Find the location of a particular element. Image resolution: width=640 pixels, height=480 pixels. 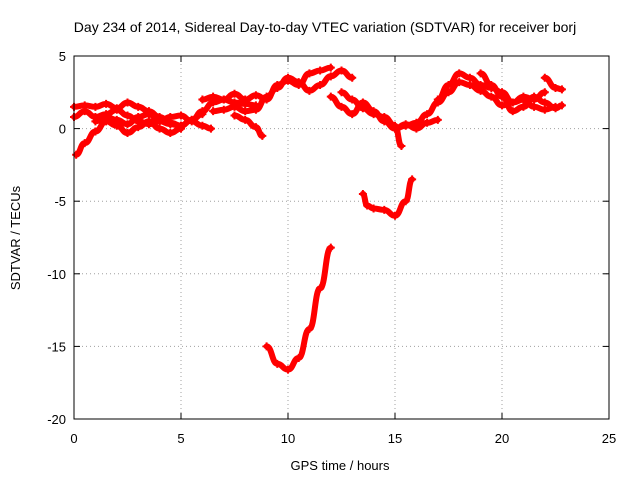

x-tick-label: 5 is located at coordinates (180, 438).